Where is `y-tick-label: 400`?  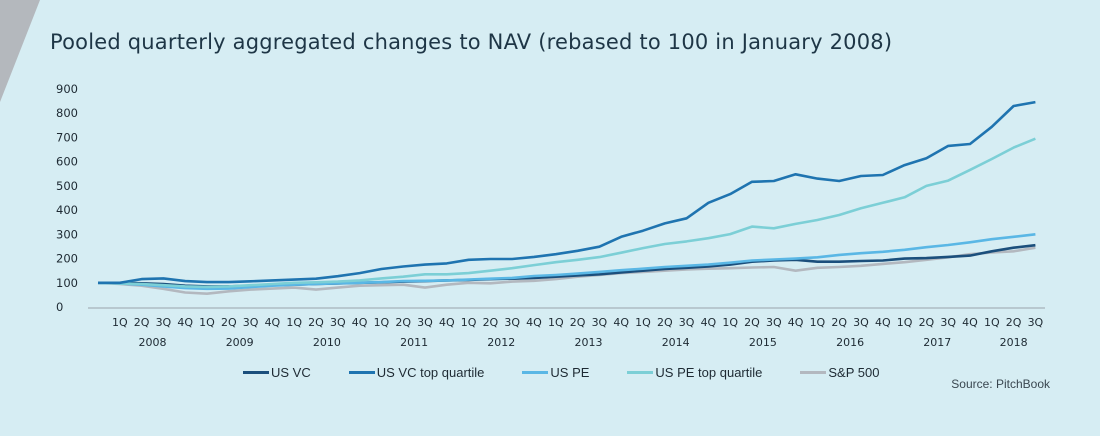
y-tick-label: 400 is located at coordinates (67, 210).